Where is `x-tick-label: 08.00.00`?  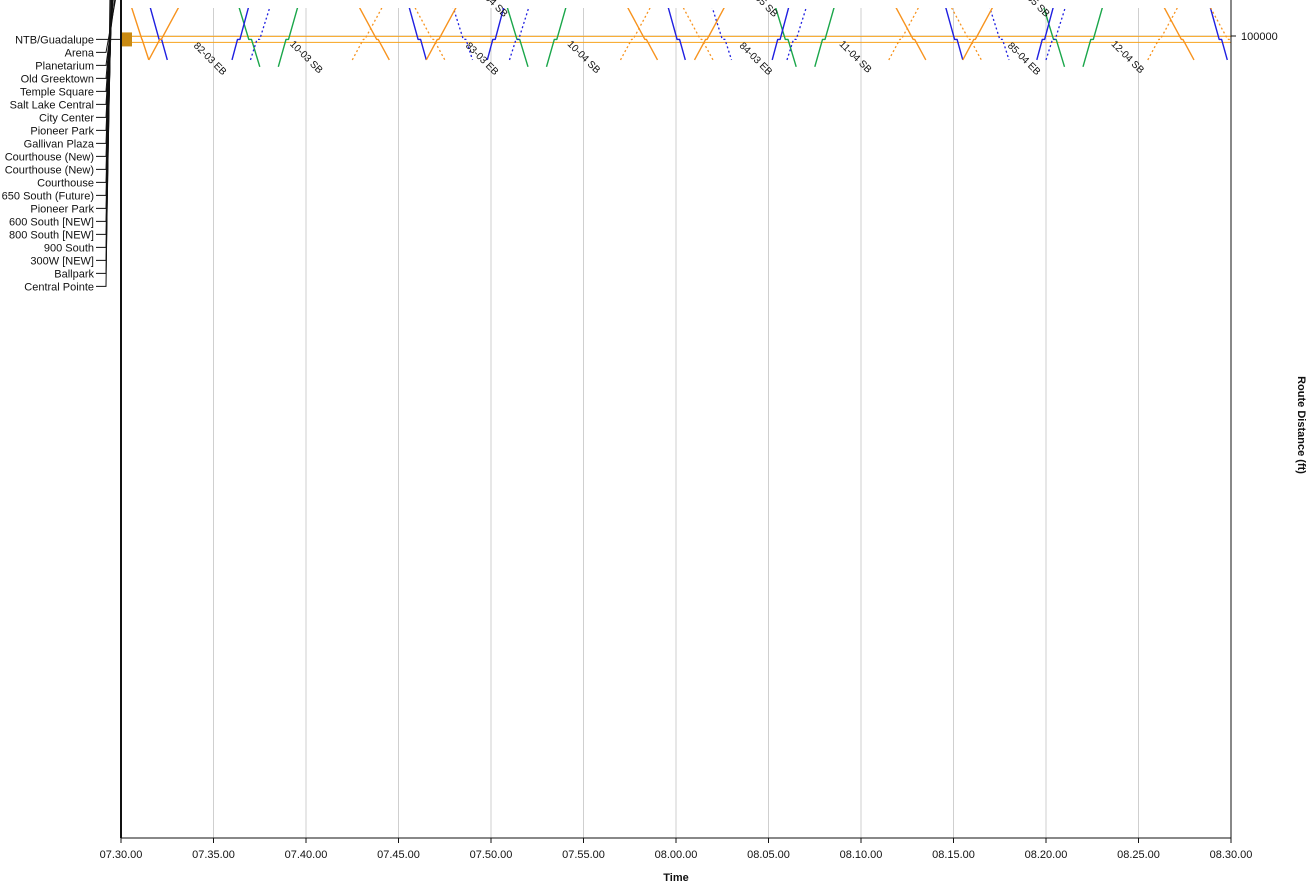
x-tick-label: 08.00.00 is located at coordinates (676, 855).